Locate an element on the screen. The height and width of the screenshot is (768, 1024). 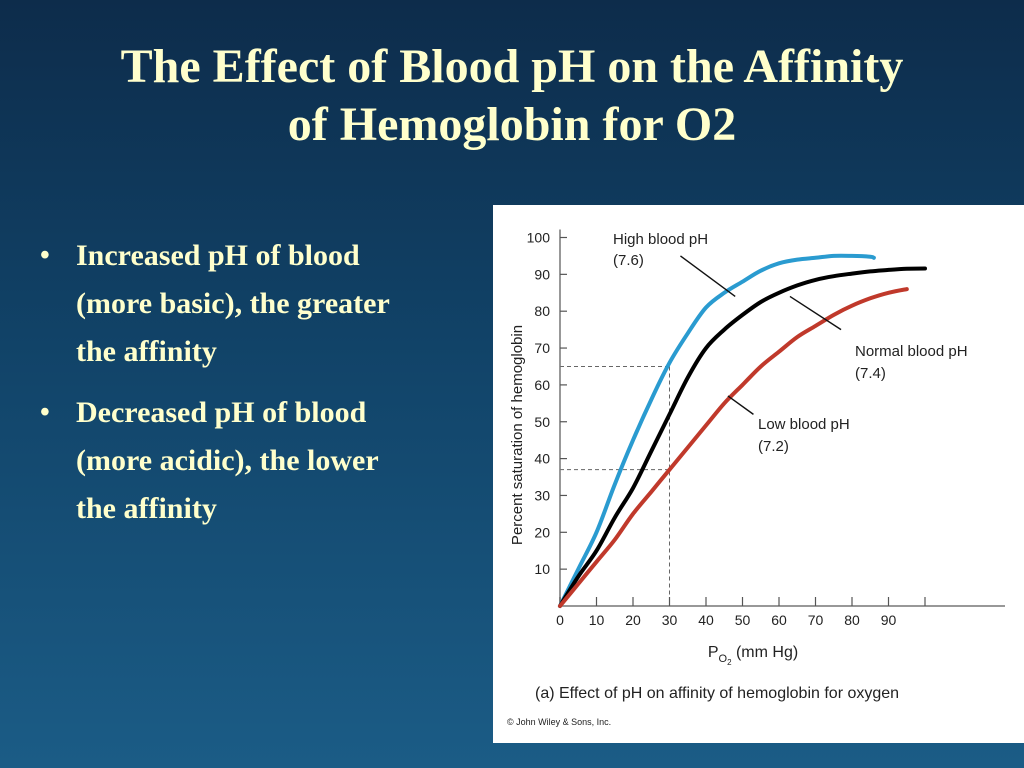
bullet-2-line-3: the affinity is located at coordinates (146, 508).